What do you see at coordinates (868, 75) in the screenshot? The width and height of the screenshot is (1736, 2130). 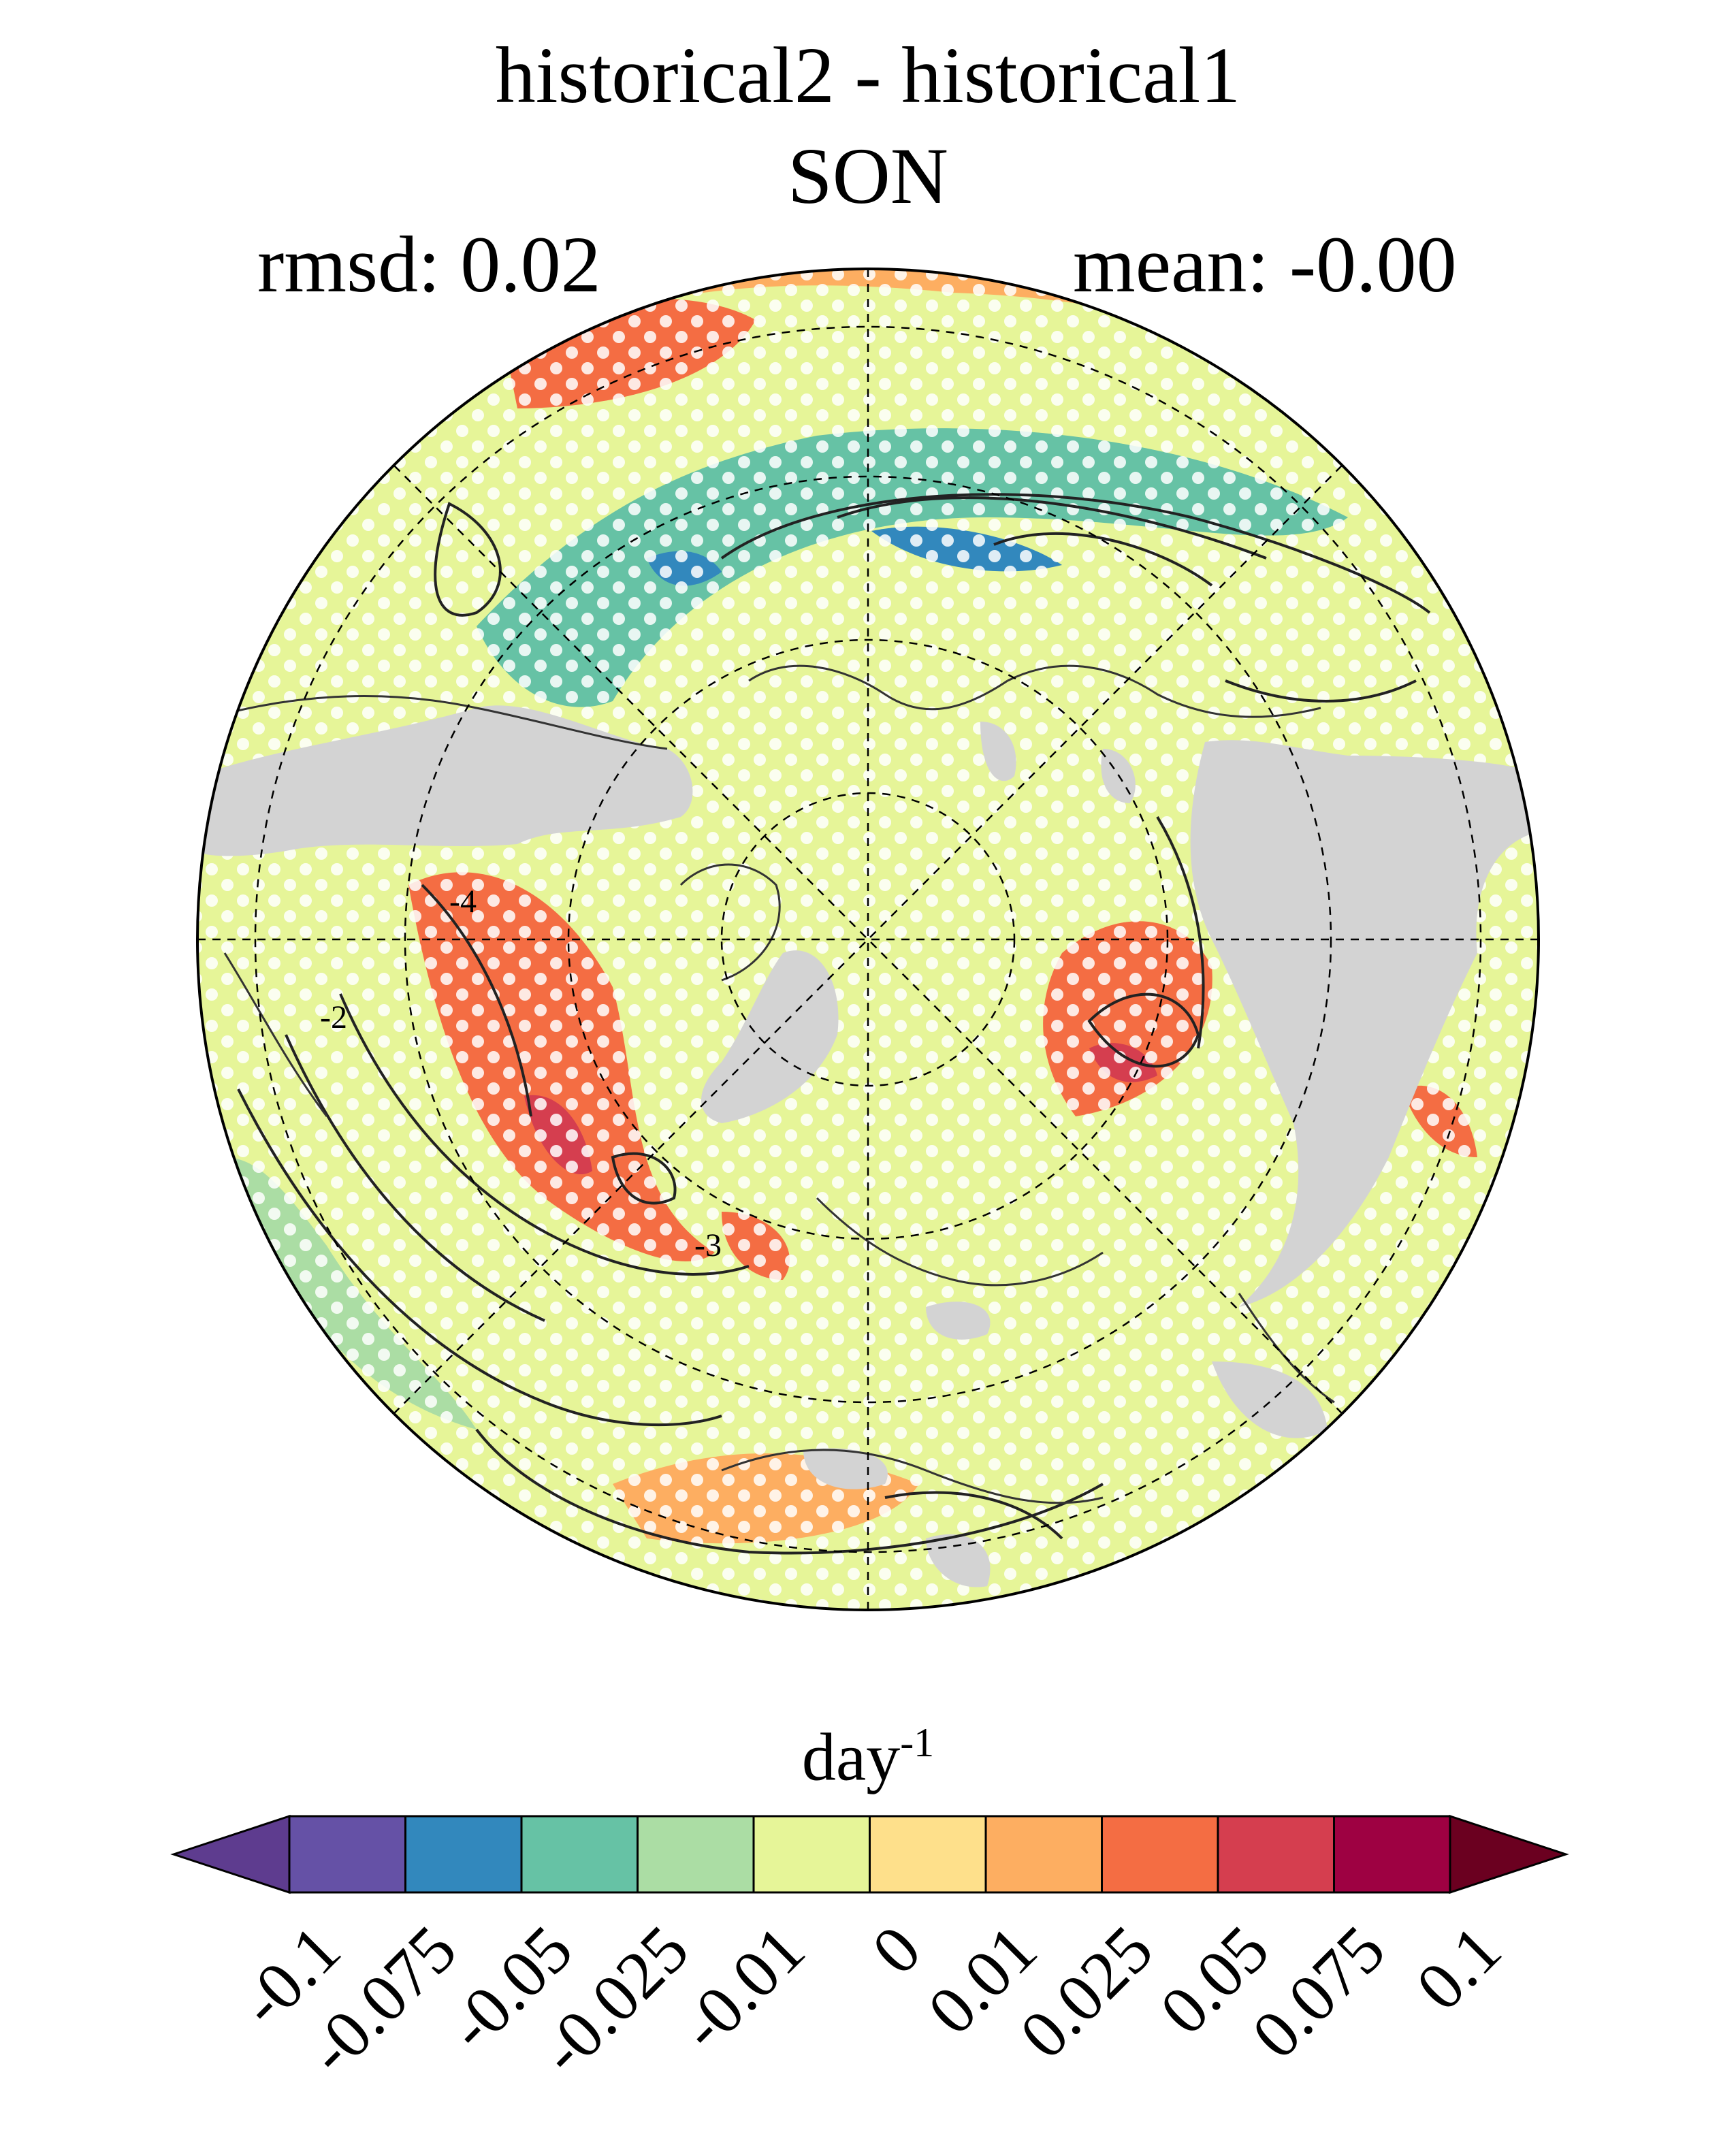 I see `plot-title: historical2 - historical1` at bounding box center [868, 75].